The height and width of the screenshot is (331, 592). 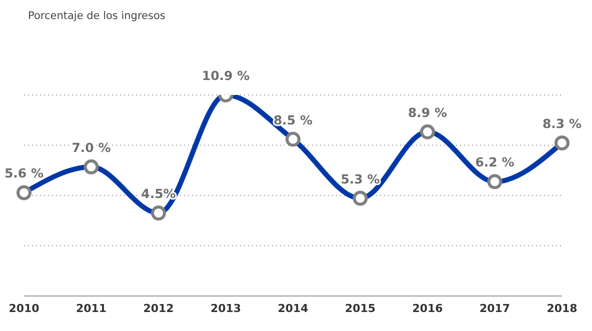 I want to click on data-label: 7.0 %, so click(x=92, y=147).